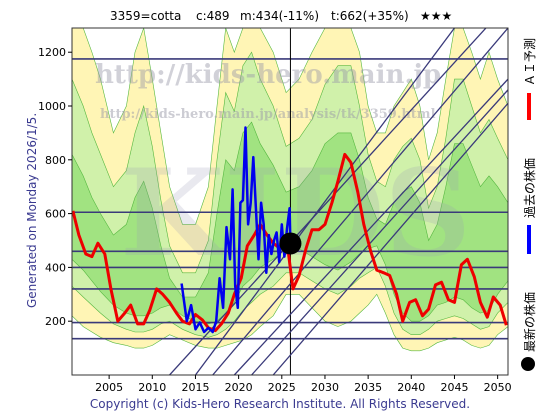  What do you see at coordinates (411, 387) in the screenshot?
I see `x-tick-label: 2040` at bounding box center [411, 387].